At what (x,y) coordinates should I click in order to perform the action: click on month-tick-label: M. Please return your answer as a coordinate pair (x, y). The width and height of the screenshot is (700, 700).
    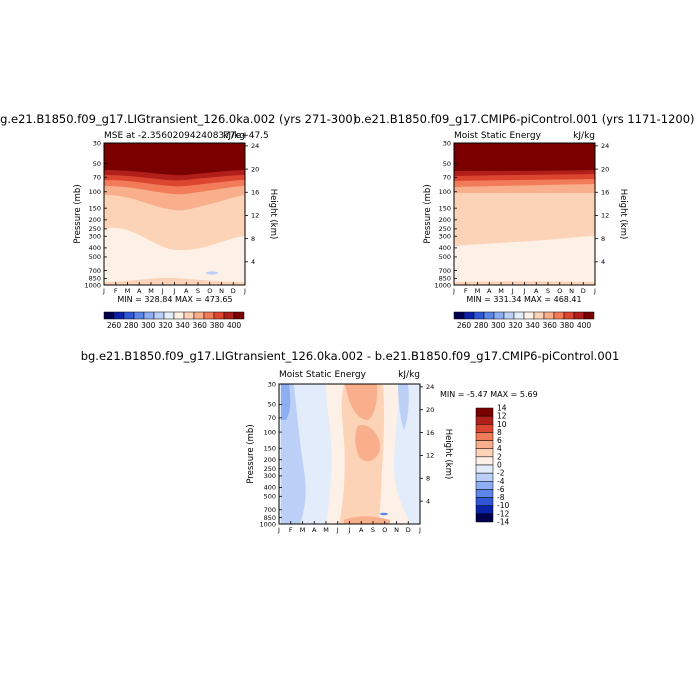
    Looking at the image, I should click on (128, 291).